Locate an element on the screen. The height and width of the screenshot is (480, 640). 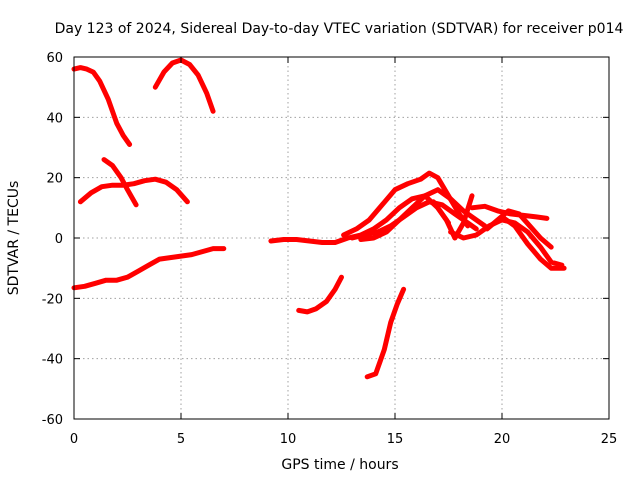
y-tick-label-0: -60 is located at coordinates (52, 420).